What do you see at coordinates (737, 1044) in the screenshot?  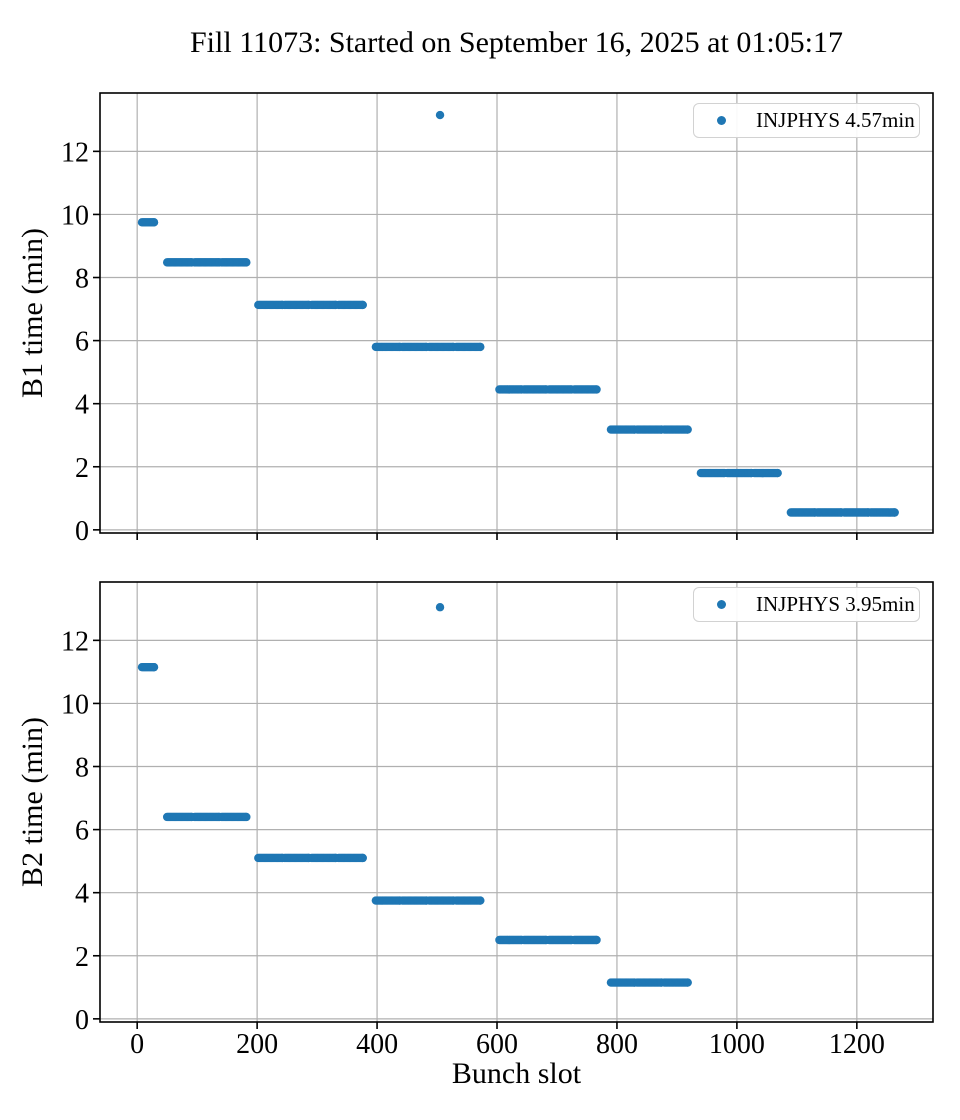 I see `x-tick-label: 1000` at bounding box center [737, 1044].